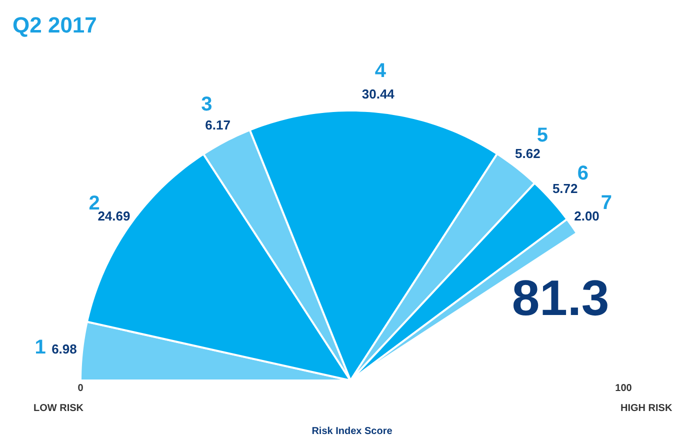 The width and height of the screenshot is (681, 437). What do you see at coordinates (606, 203) in the screenshot?
I see `slice-label: 7` at bounding box center [606, 203].